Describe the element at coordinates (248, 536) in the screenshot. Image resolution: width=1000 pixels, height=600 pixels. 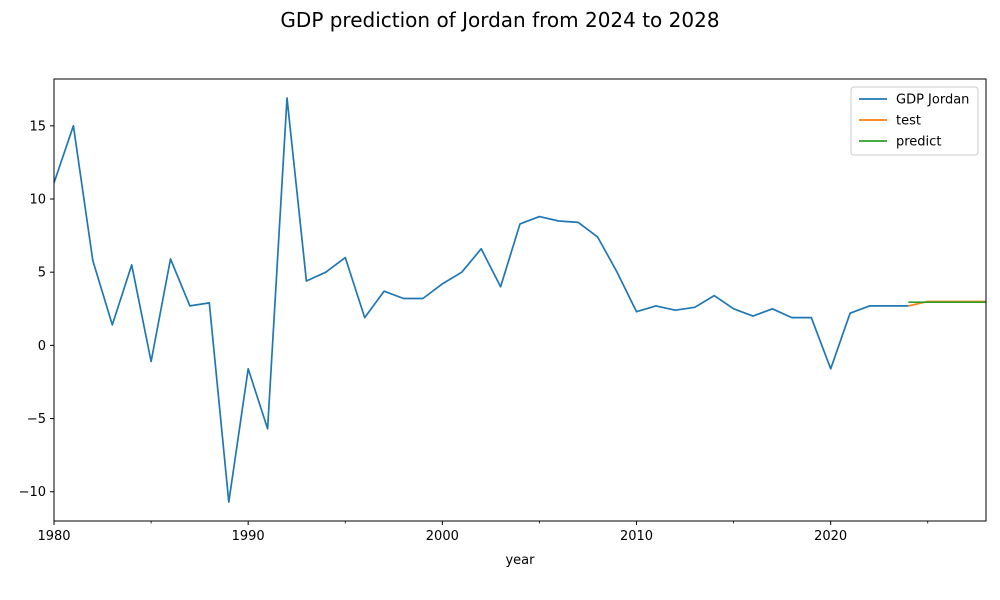
I see `x-tick-label: 1990` at that location.